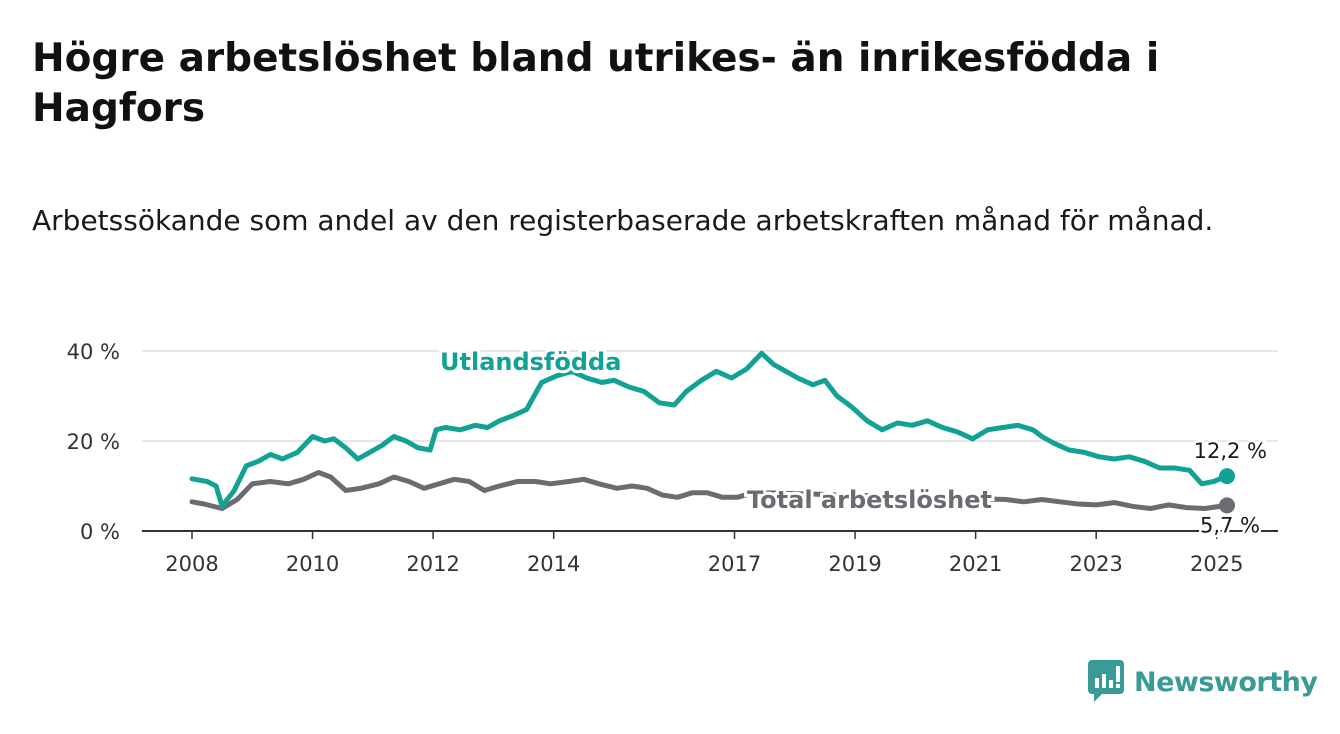 This screenshot has width=1340, height=734. I want to click on y-tick-label: 0 %, so click(100, 532).